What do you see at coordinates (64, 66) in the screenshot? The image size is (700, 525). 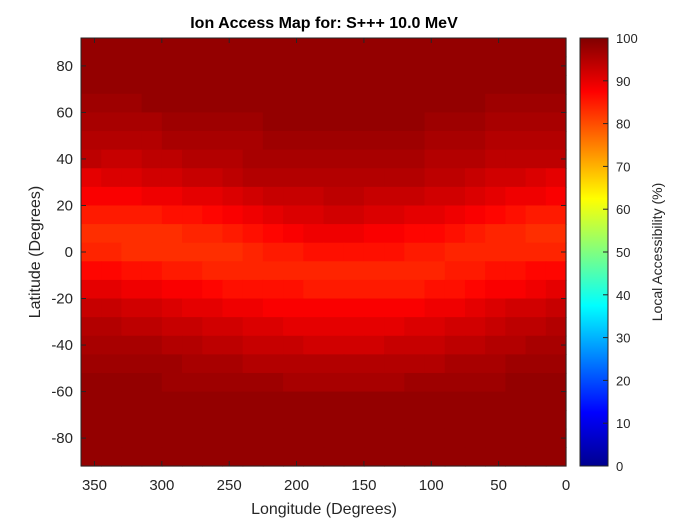 I see `y-tick-label: 80` at bounding box center [64, 66].